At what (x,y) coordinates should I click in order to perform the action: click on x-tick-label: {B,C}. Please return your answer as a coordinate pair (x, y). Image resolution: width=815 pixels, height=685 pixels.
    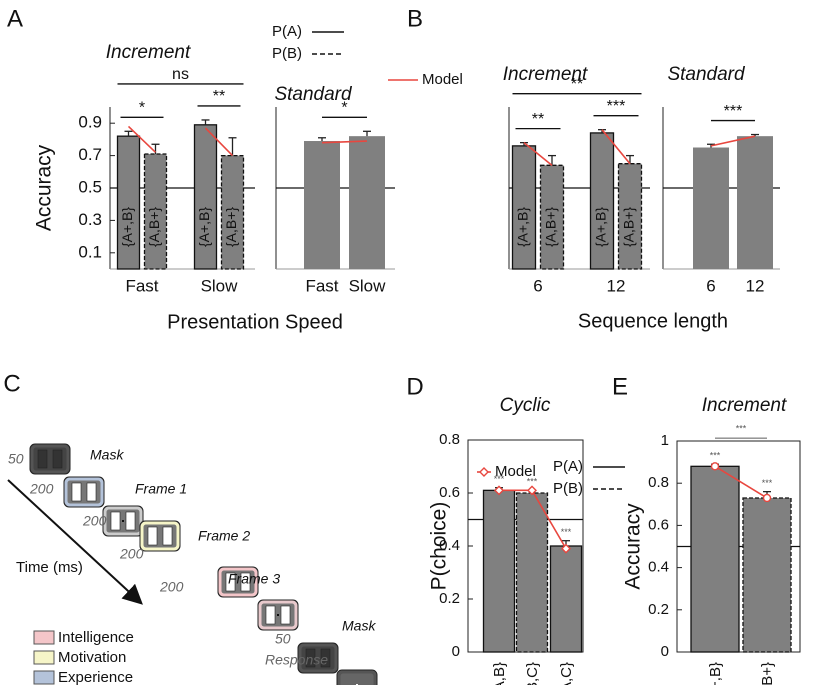
    Looking at the image, I should click on (532, 673).